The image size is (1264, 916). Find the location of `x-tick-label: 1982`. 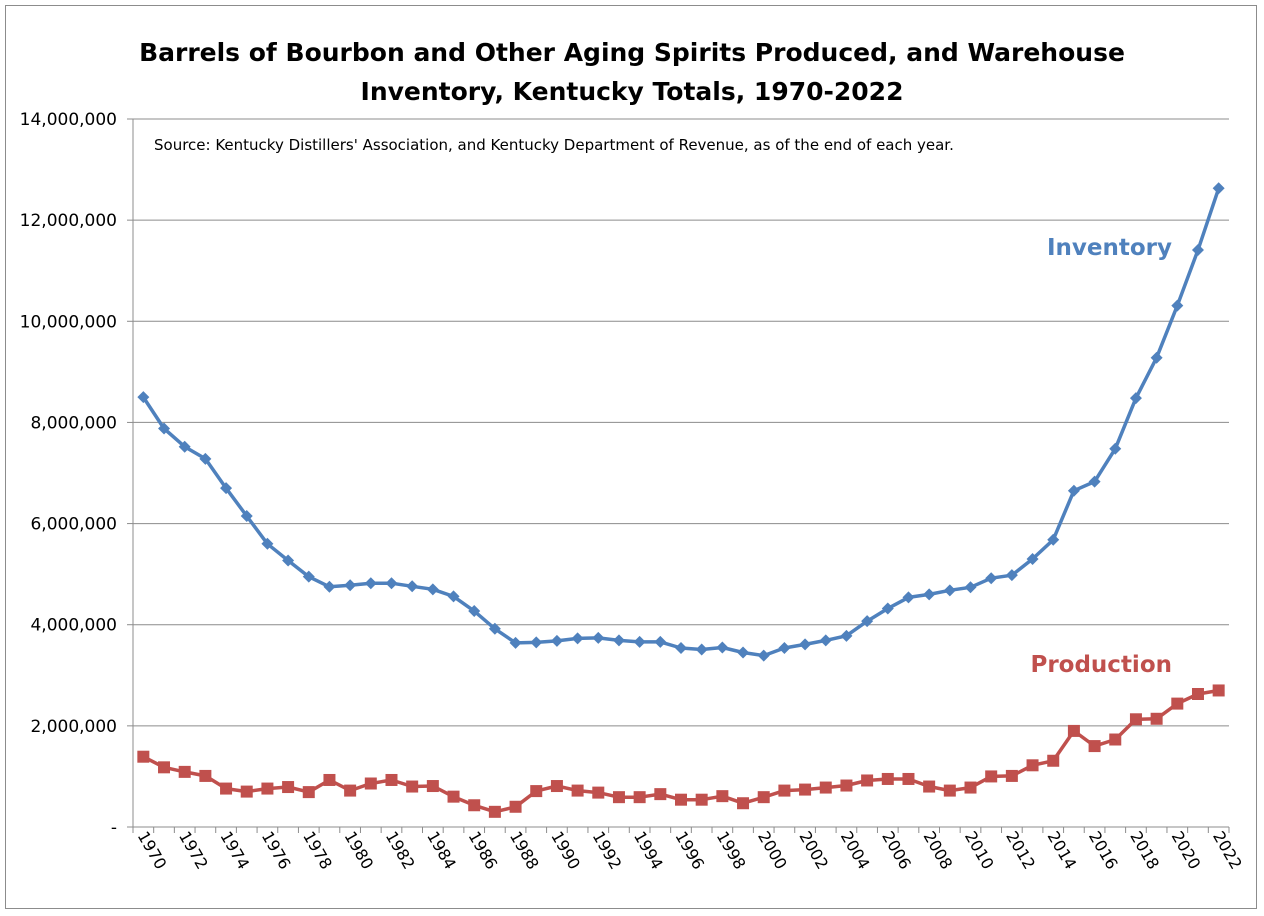

x-tick-label: 1982 is located at coordinates (400, 850).